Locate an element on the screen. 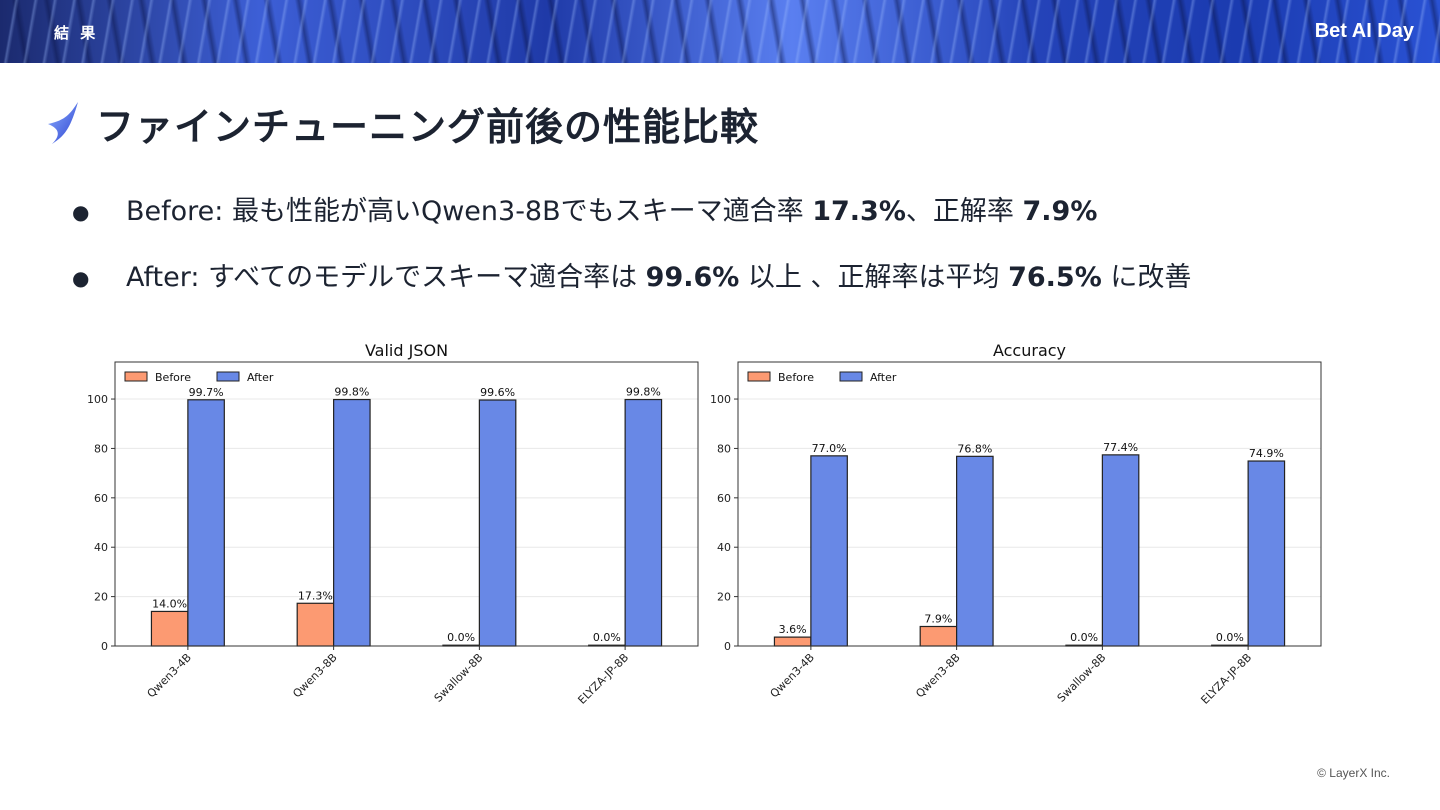  data-label: 99.6% is located at coordinates (497, 392).